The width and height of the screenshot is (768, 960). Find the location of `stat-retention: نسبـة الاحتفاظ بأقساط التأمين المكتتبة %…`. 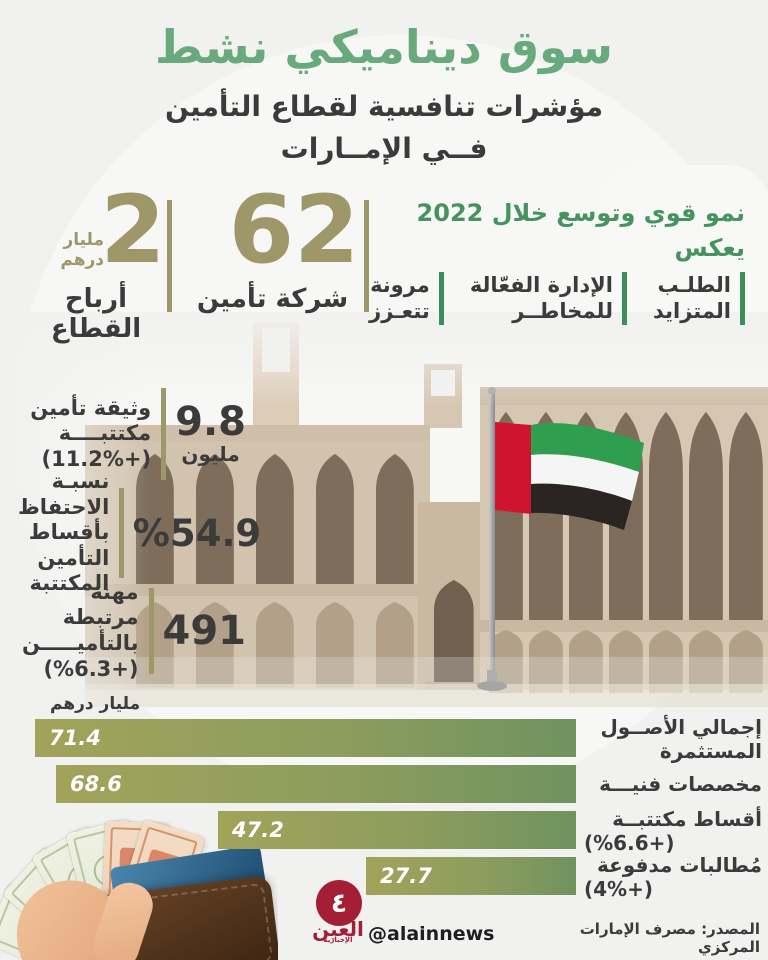

stat-retention: نسبـة الاحتفاظ بأقساط التأمين المكتتبة %… is located at coordinates (140, 532).